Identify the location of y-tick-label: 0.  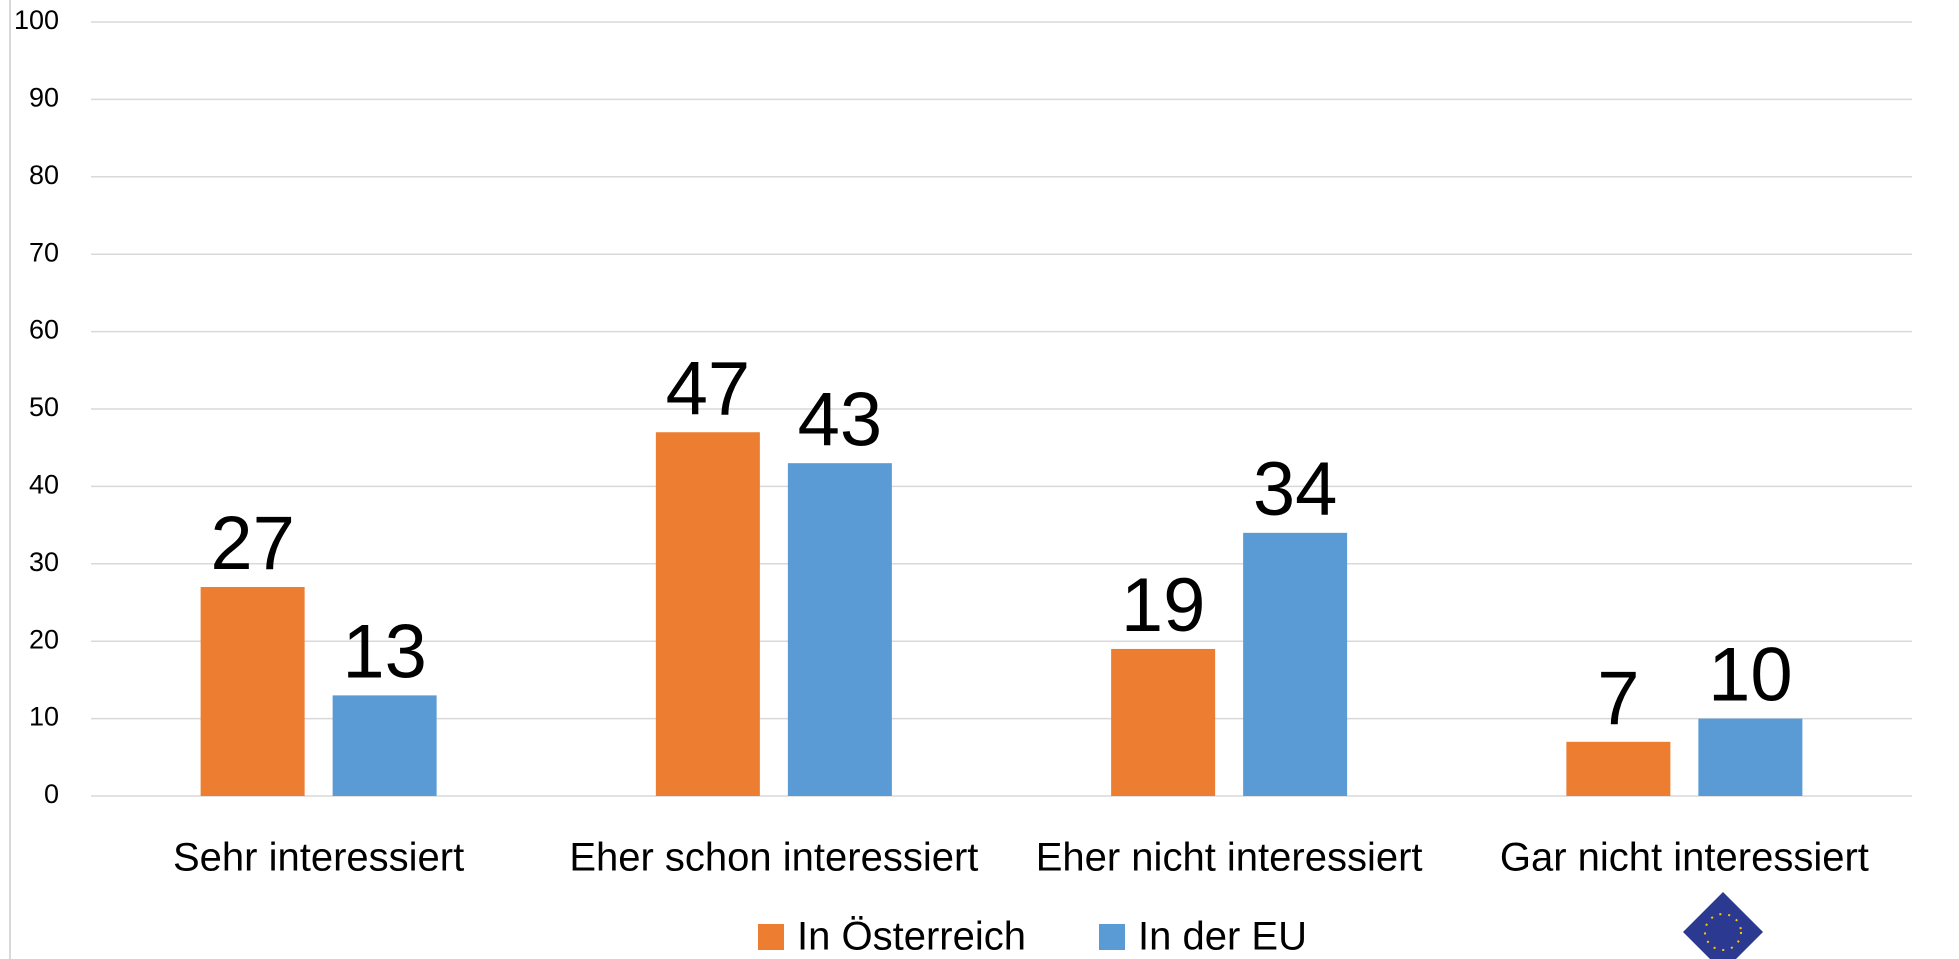
(51, 794).